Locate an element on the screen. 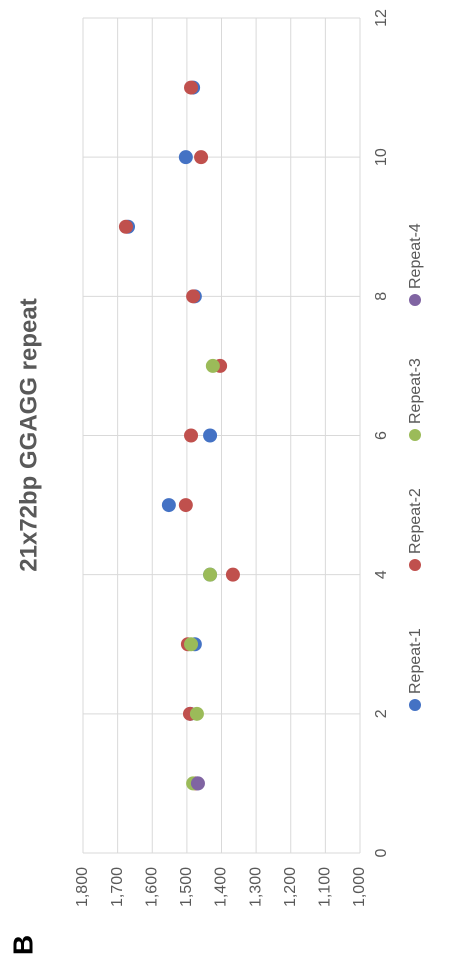 This screenshot has width=450, height=967. legend-label: Repeat-1 is located at coordinates (415, 661).